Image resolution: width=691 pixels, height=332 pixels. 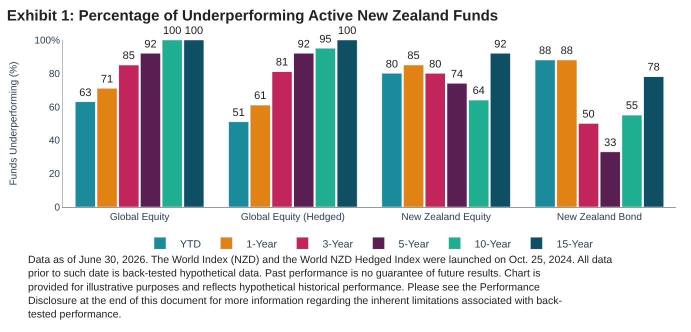 What do you see at coordinates (599, 217) in the screenshot?
I see `x-tick-label: New Zealand Bond` at bounding box center [599, 217].